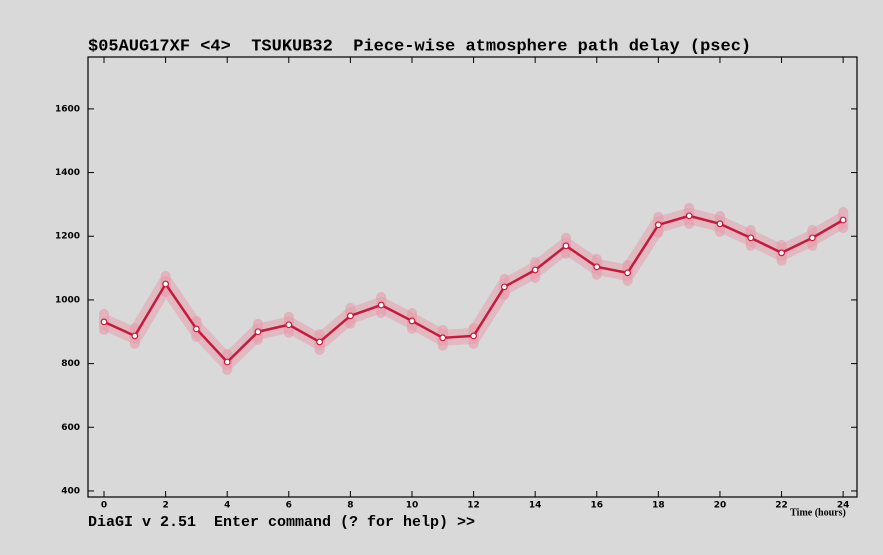 This screenshot has width=883, height=555. I want to click on x-tick-label: 4, so click(227, 506).